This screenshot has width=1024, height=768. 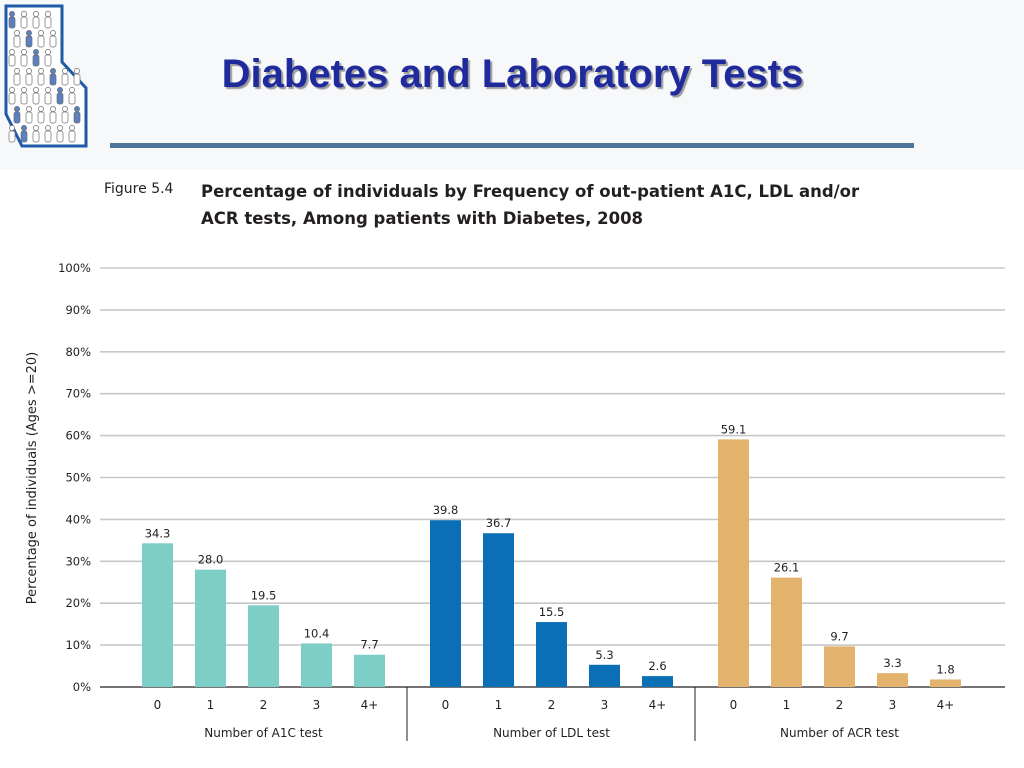 I want to click on data-label: 19.5, so click(x=264, y=595).